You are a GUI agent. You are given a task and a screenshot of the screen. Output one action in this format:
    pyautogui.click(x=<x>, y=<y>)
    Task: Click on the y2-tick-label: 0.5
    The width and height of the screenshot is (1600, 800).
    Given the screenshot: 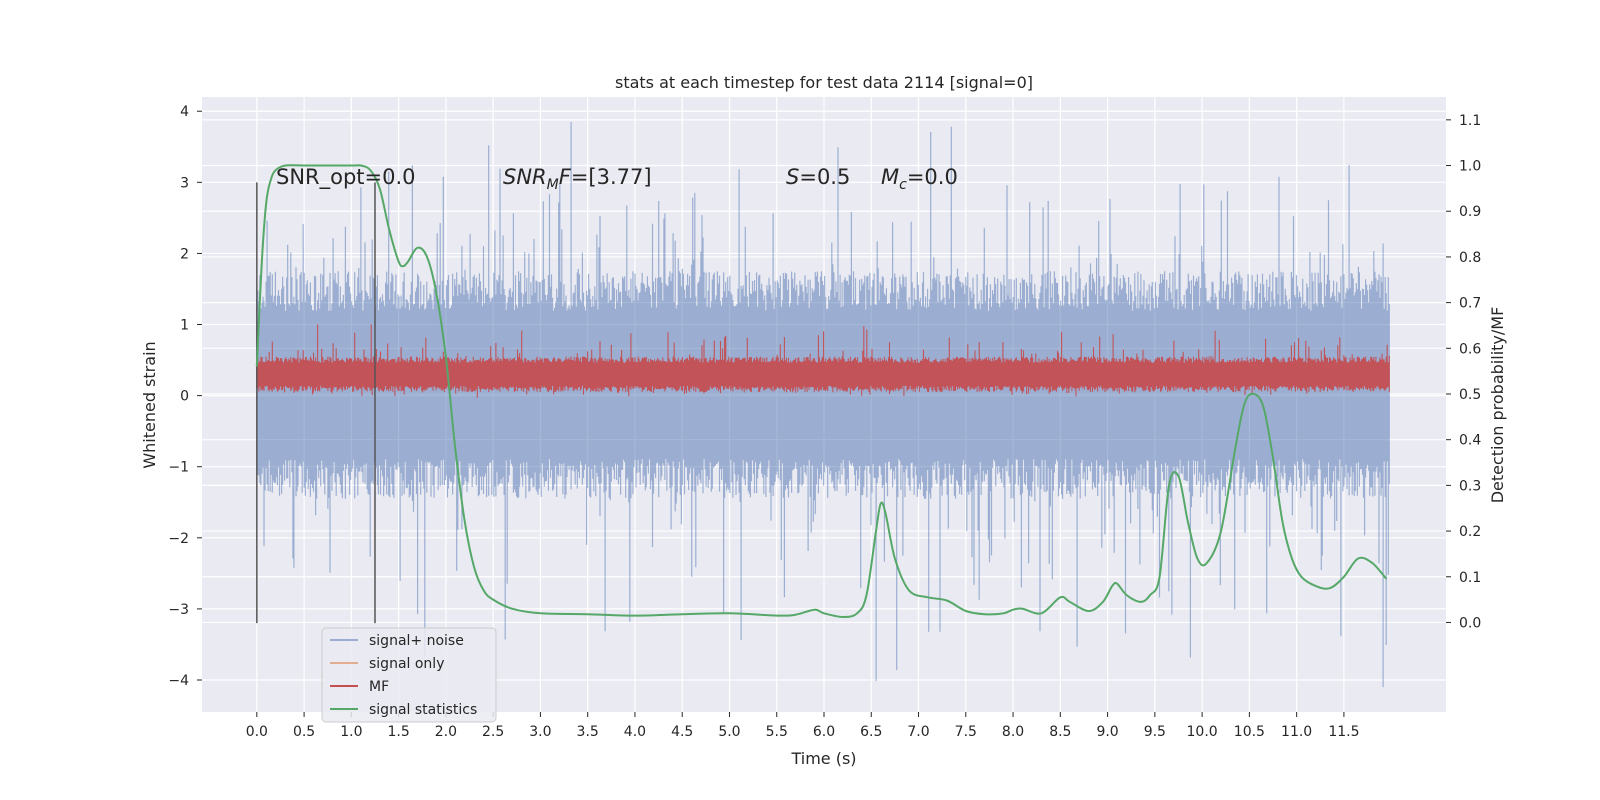 What is the action you would take?
    pyautogui.click(x=1470, y=395)
    